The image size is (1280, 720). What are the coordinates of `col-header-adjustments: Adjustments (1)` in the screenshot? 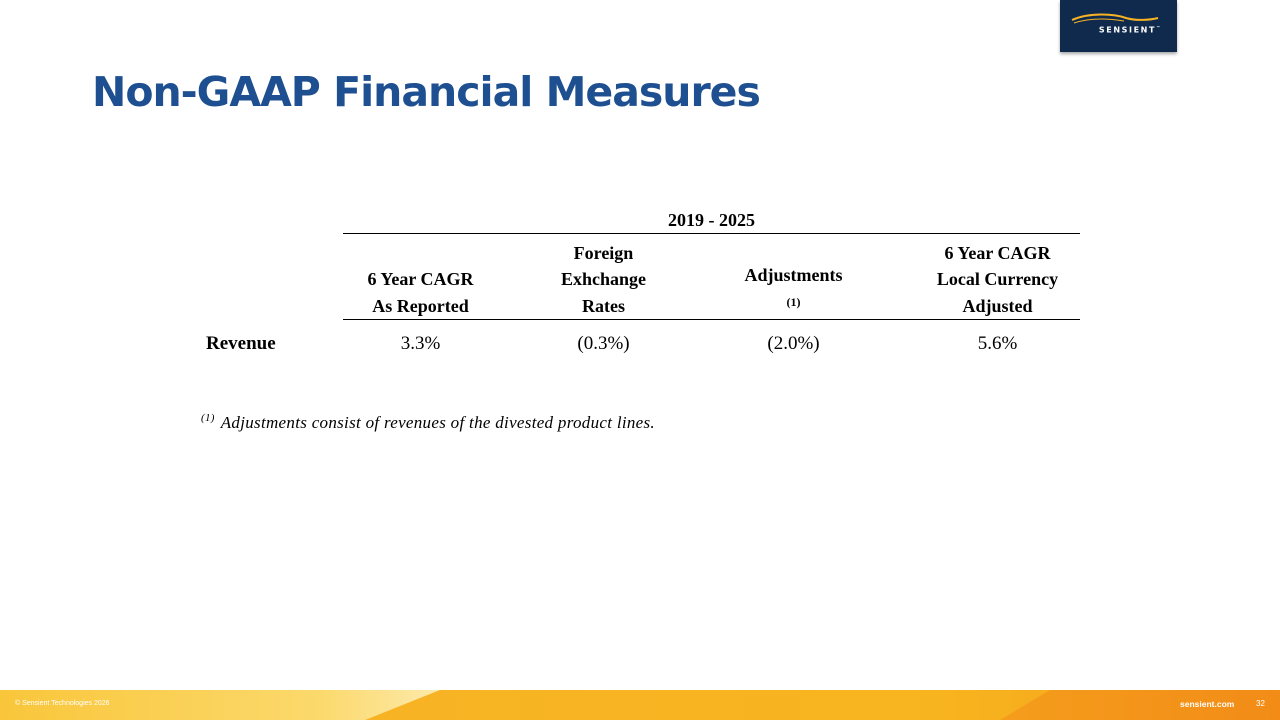 It's located at (793, 287).